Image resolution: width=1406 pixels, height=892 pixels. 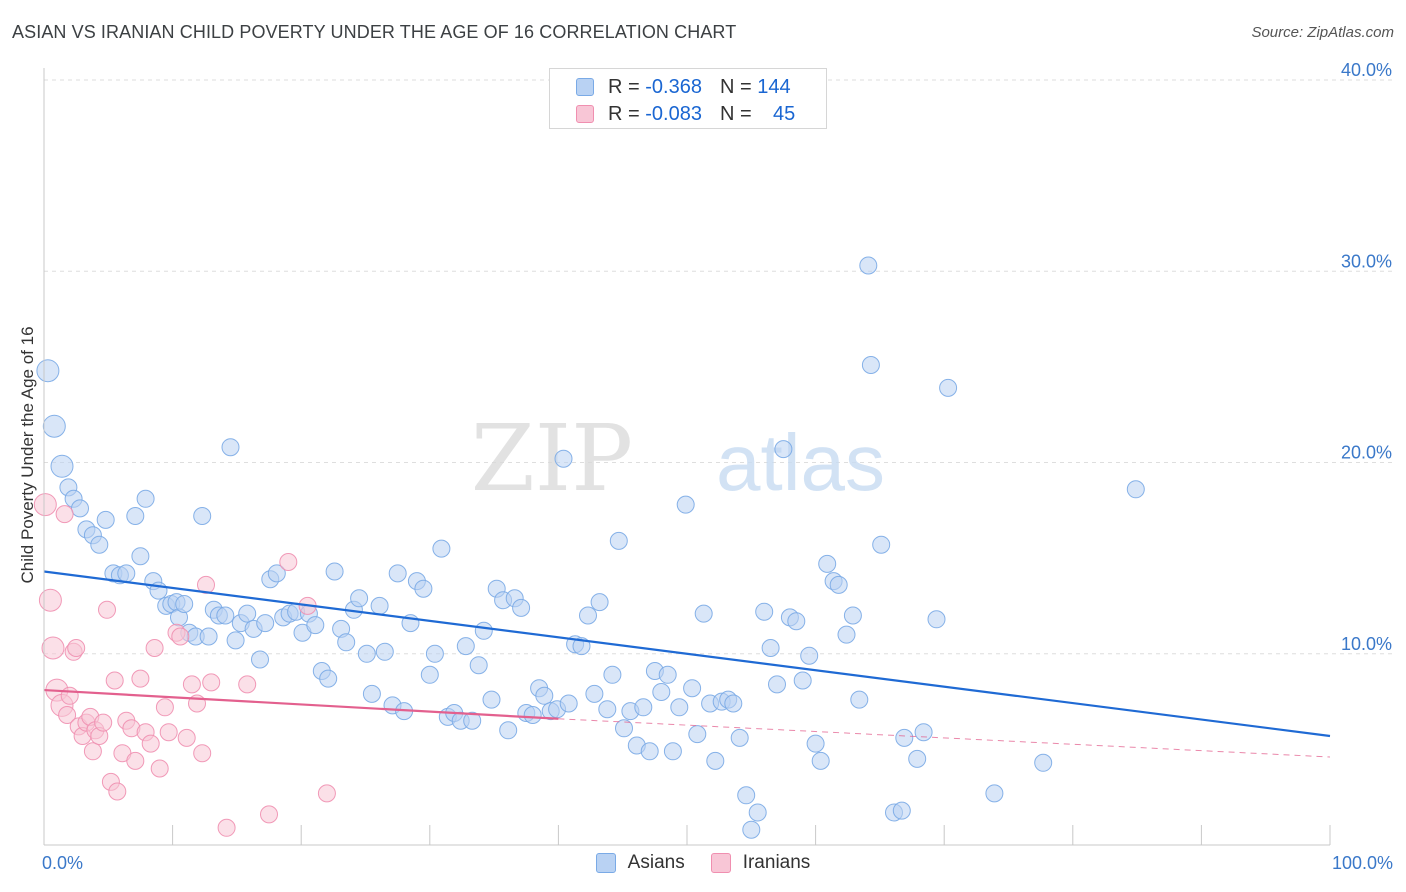 What do you see at coordinates (640, 863) in the screenshot?
I see `series-legend-asians: Asians` at bounding box center [640, 863].